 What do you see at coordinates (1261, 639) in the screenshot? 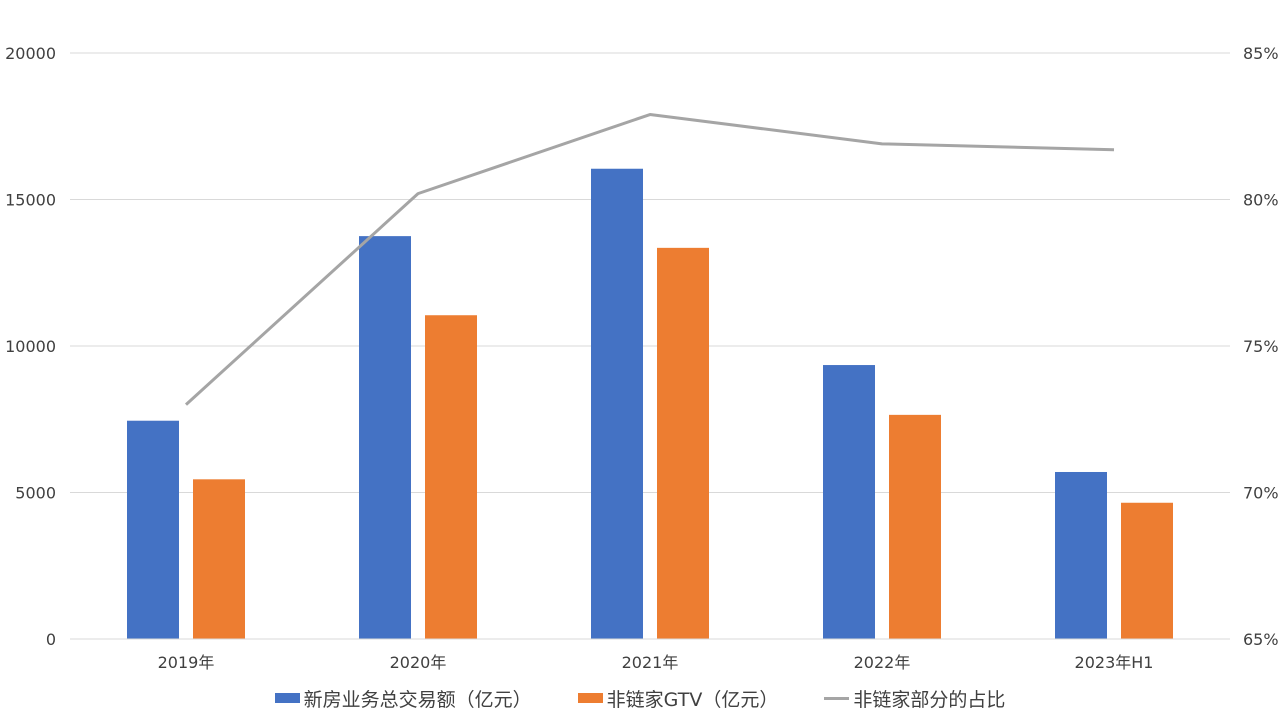
I see `y2-tick-label: 65%` at bounding box center [1261, 639].